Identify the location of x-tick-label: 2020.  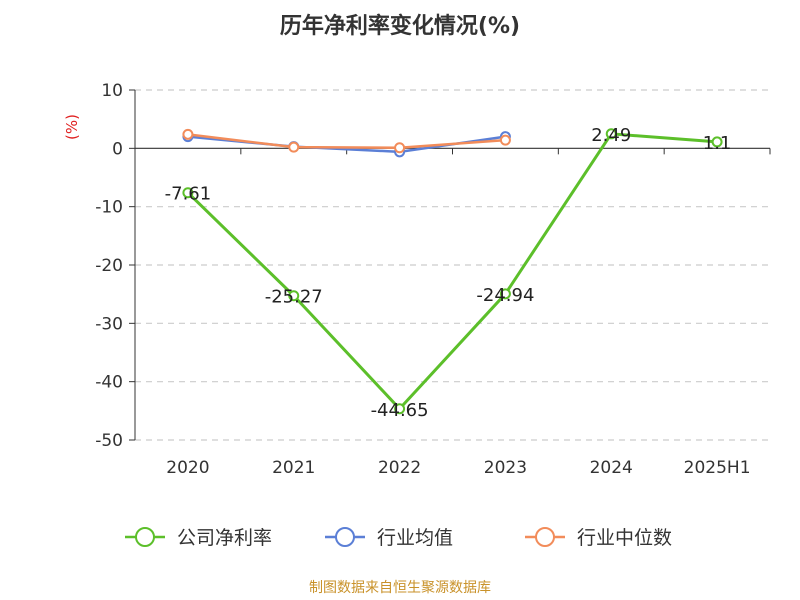
(187, 468).